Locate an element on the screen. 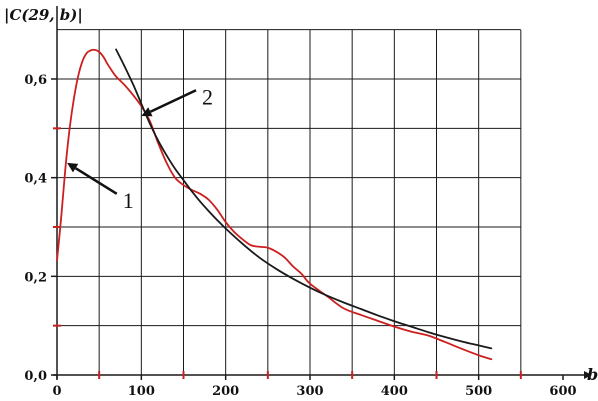  y-tick-label: 0,6 is located at coordinates (35, 80).